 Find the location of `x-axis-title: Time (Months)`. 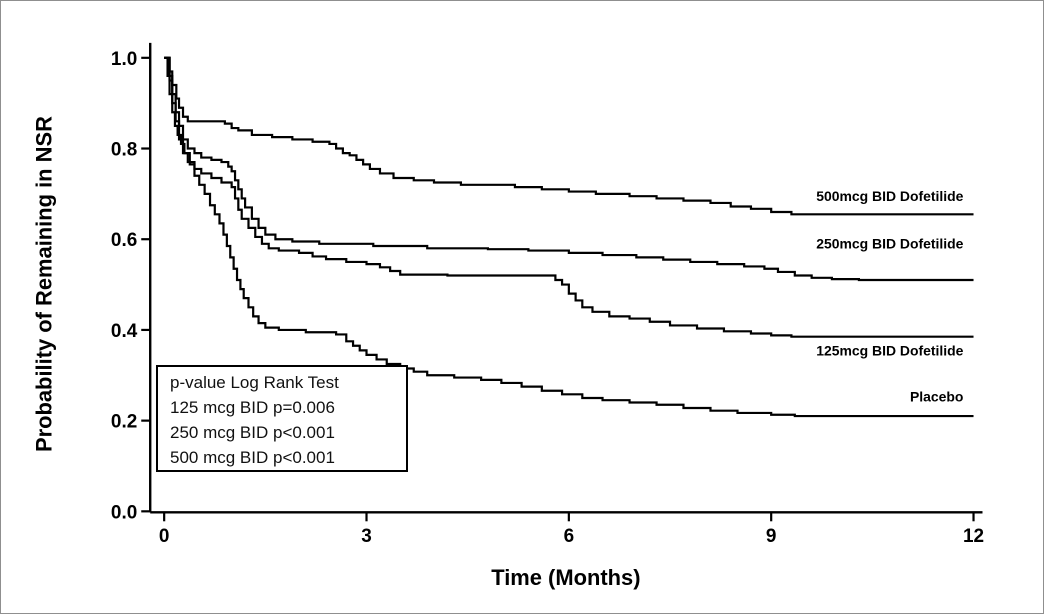

x-axis-title: Time (Months) is located at coordinates (565, 577).